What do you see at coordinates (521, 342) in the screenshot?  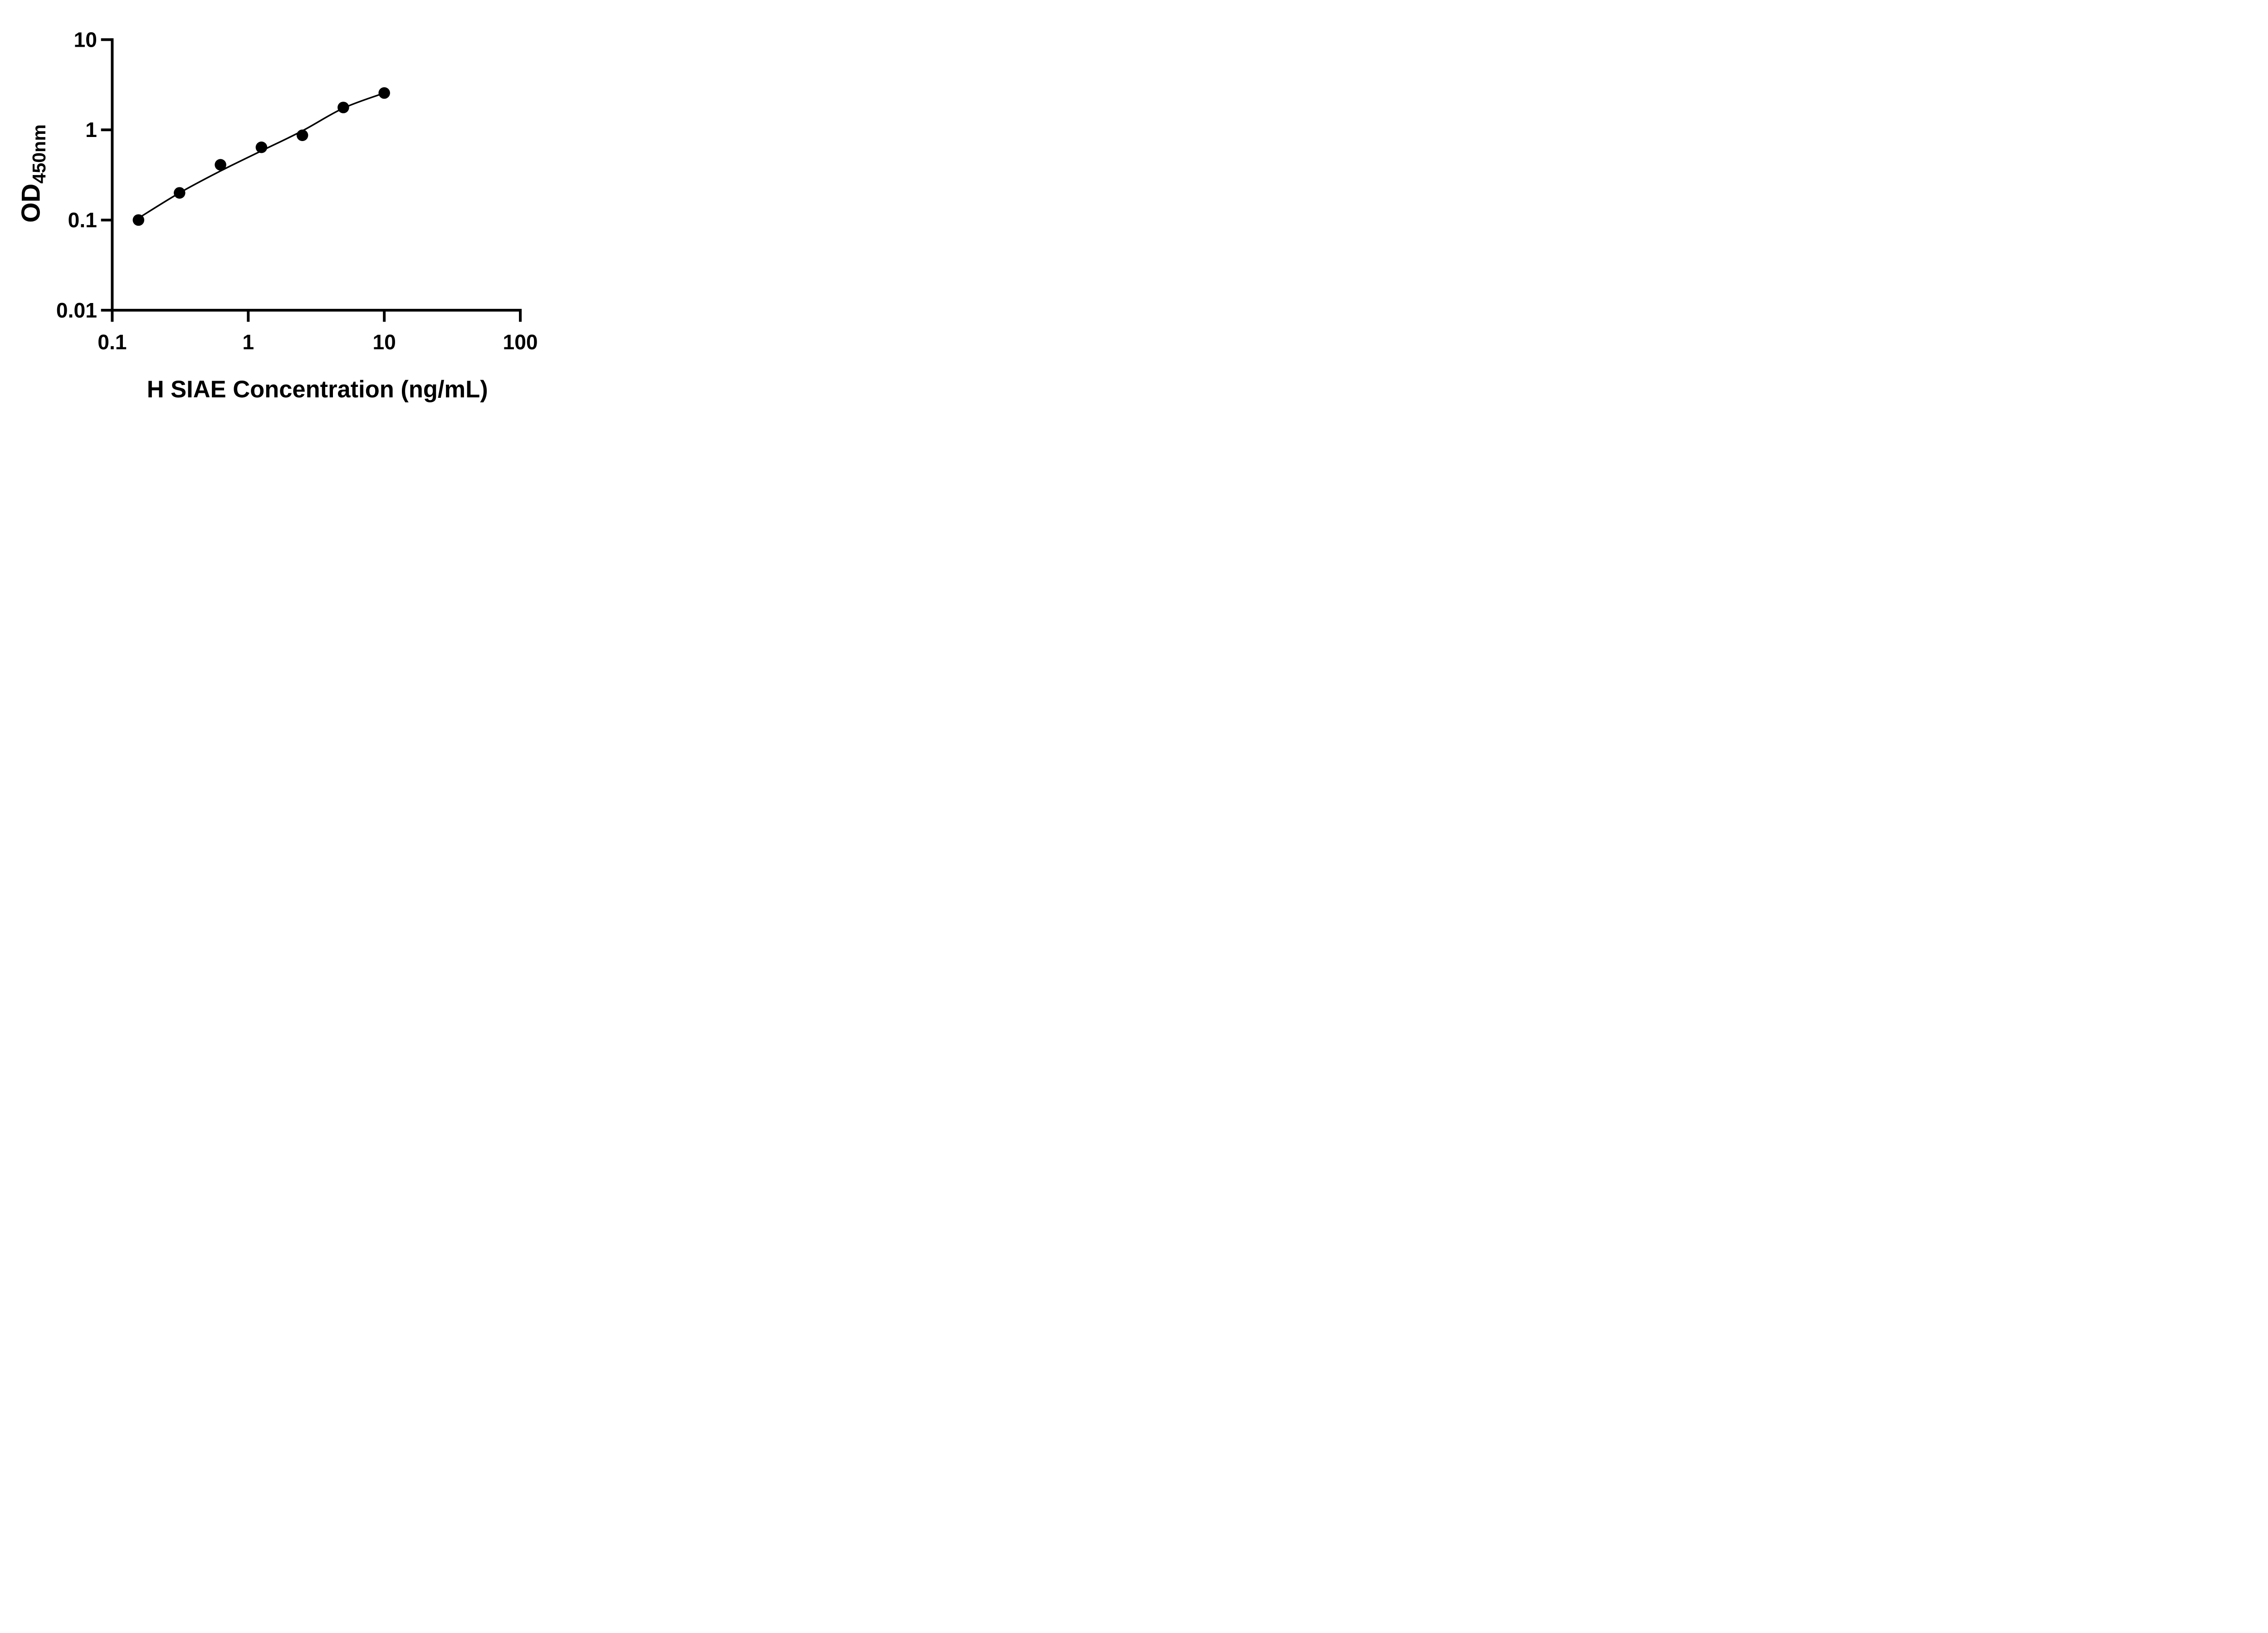 I see `x-tick-label-100: 100` at bounding box center [521, 342].